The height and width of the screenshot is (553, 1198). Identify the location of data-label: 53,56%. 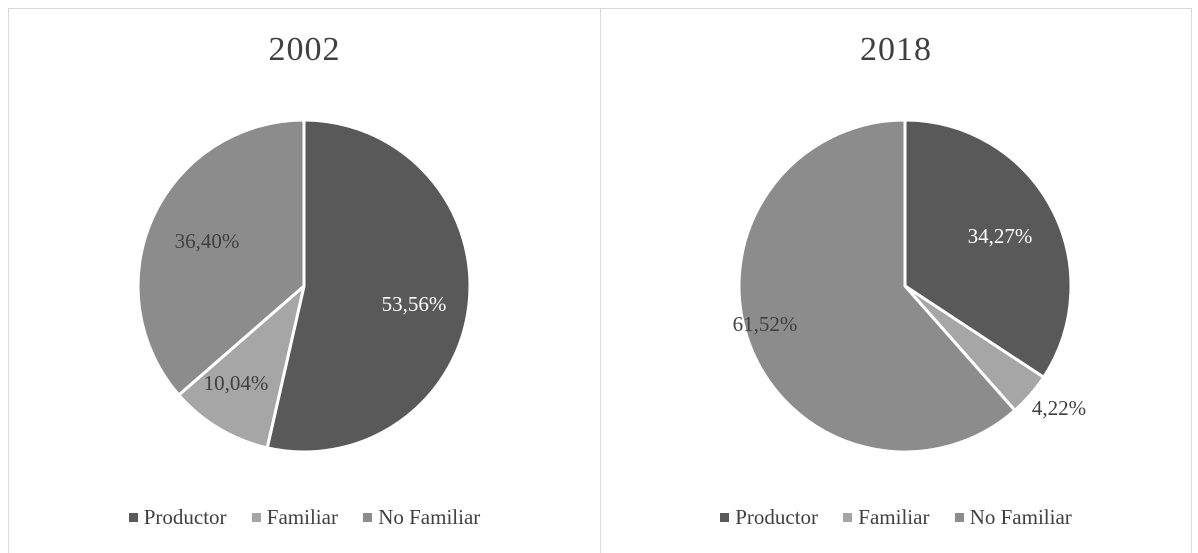
(414, 304).